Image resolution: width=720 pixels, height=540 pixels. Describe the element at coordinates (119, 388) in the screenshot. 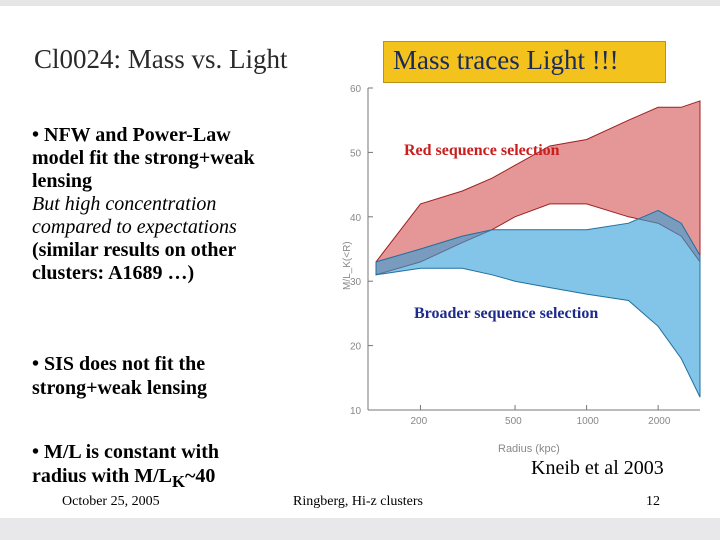

I see `bullet-line: strong+weak lensing` at that location.